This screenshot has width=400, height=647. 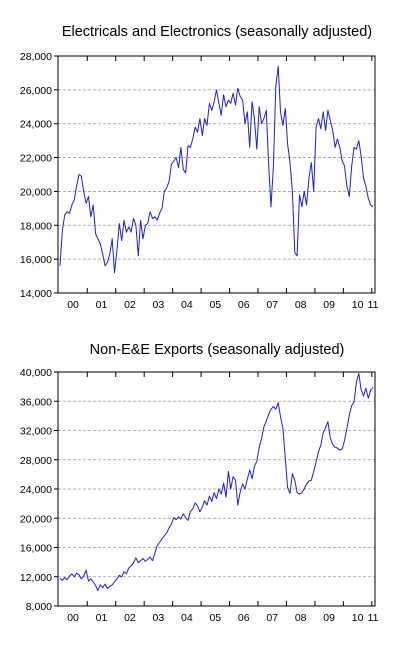 What do you see at coordinates (36, 519) in the screenshot?
I see `non-ee-y-tick-label: 20,000` at bounding box center [36, 519].